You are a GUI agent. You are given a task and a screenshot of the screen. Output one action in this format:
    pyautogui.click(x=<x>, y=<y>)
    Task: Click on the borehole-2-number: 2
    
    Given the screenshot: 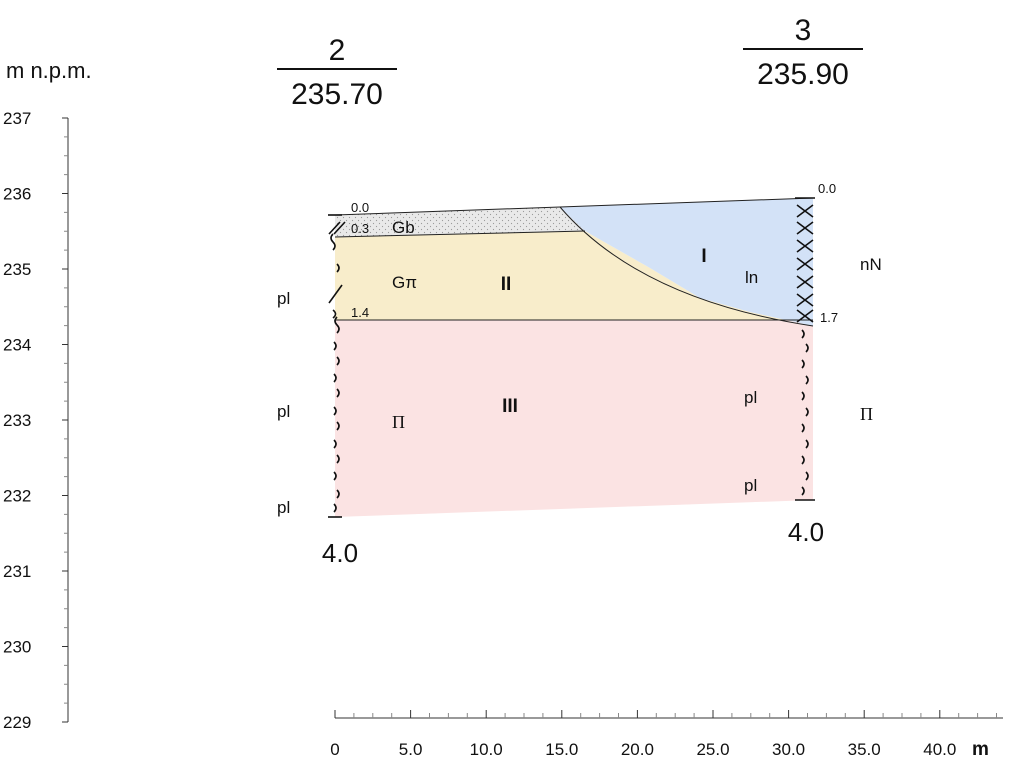 What is the action you would take?
    pyautogui.click(x=337, y=50)
    